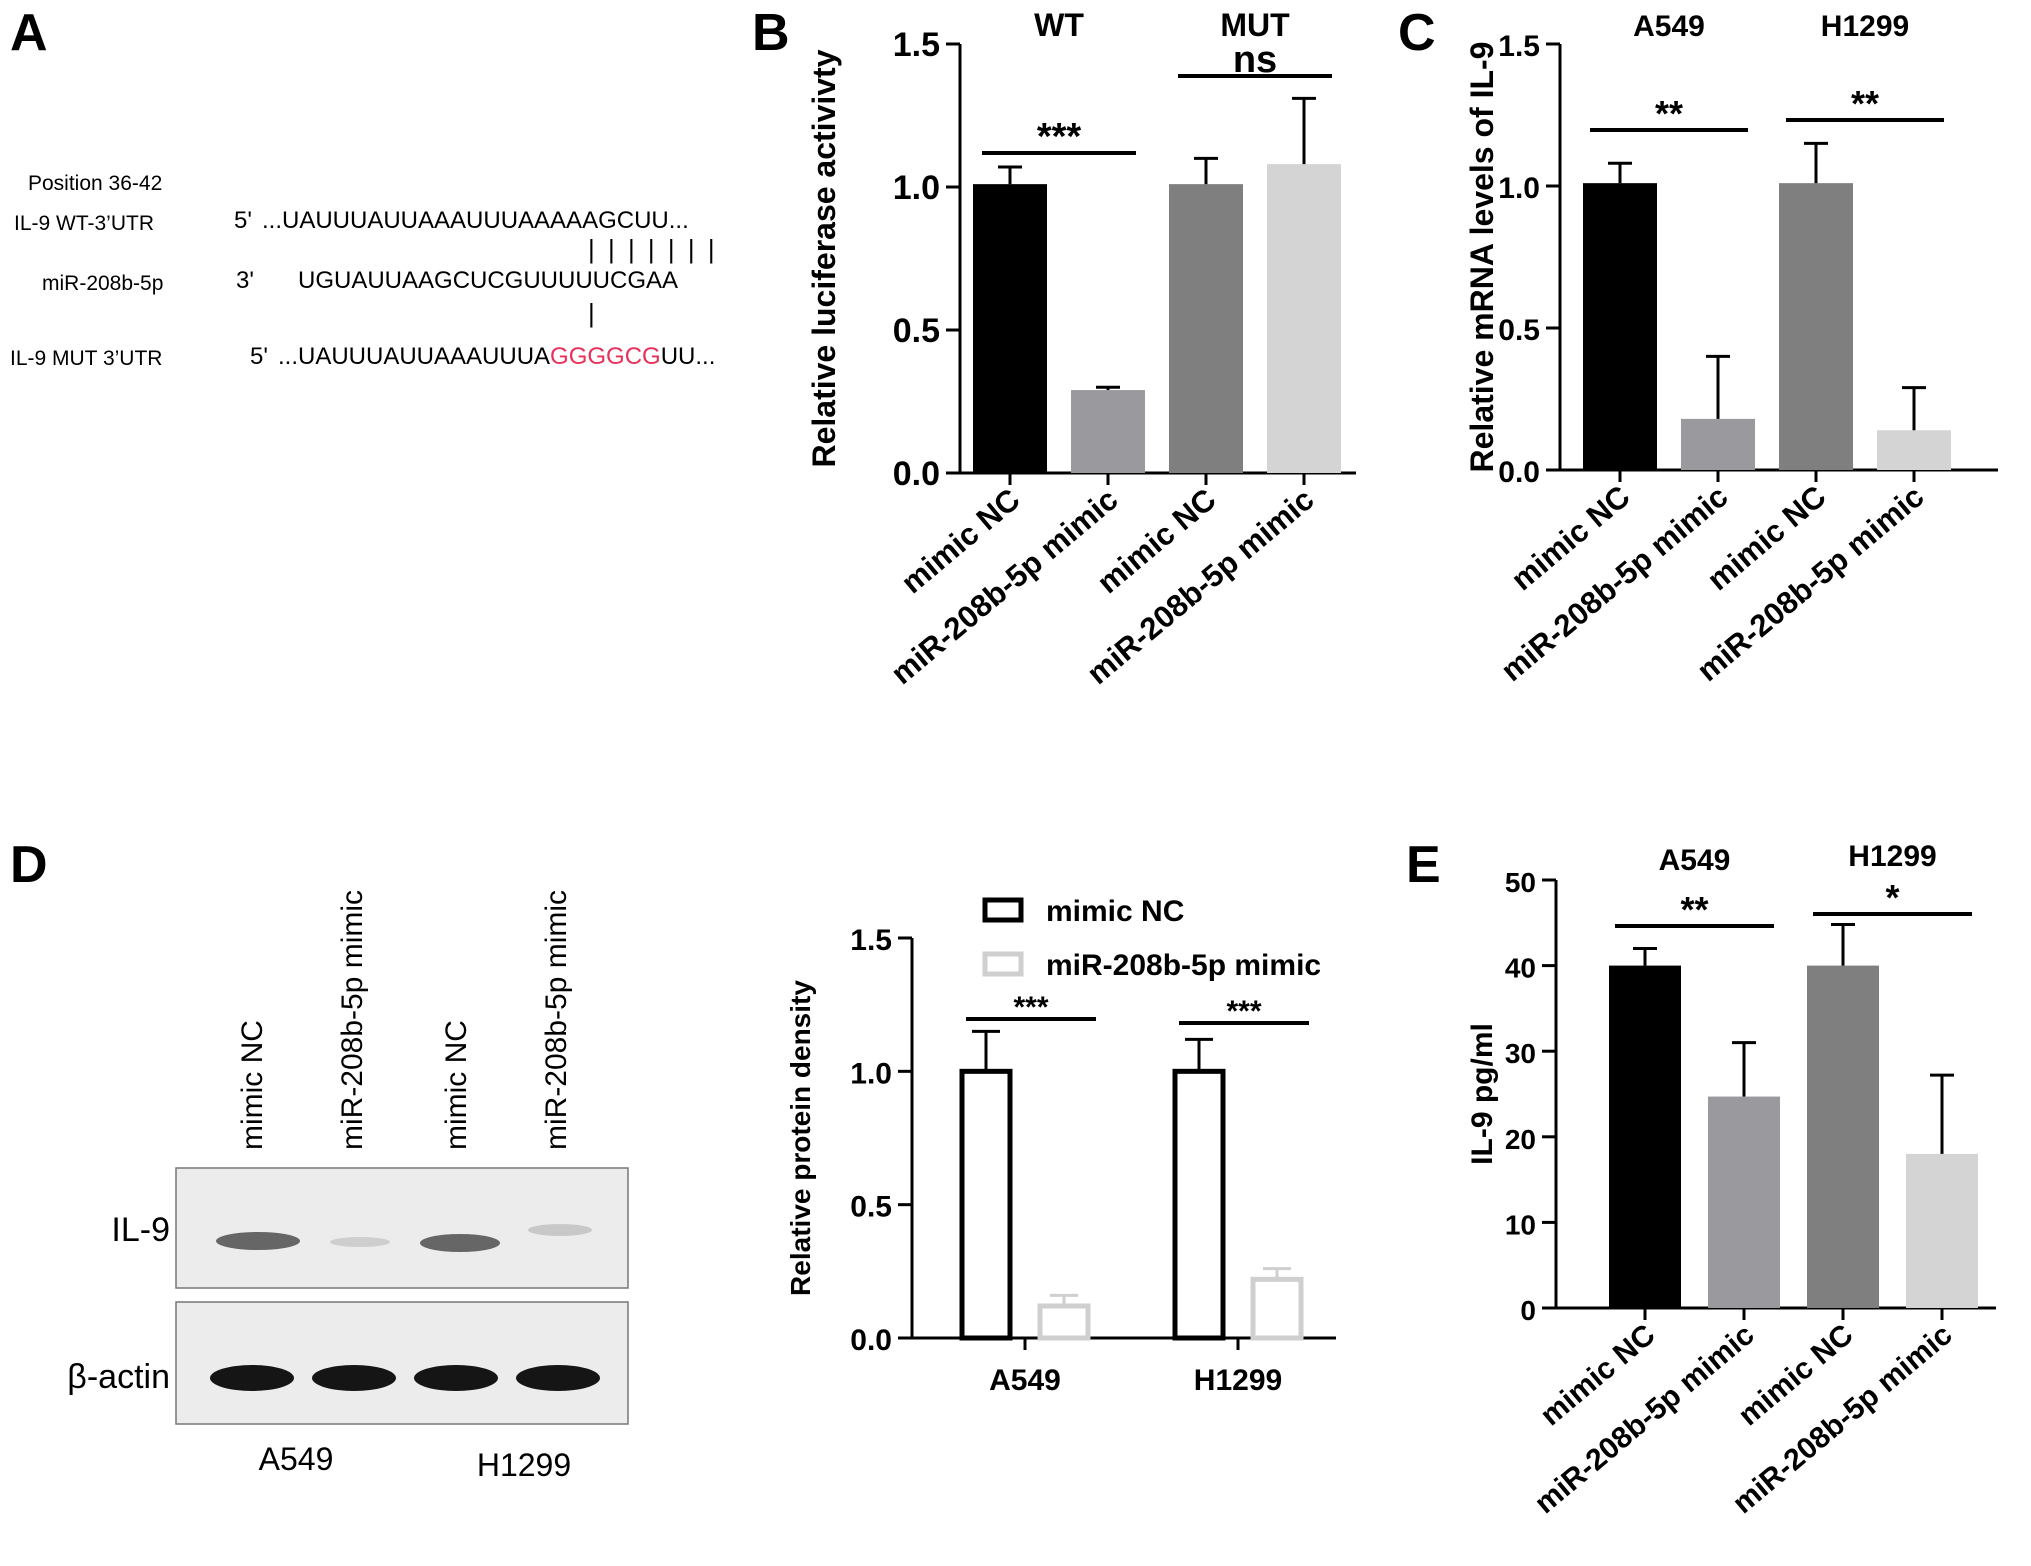  I want to click on y-tick-label: 0, so click(1528, 1310).